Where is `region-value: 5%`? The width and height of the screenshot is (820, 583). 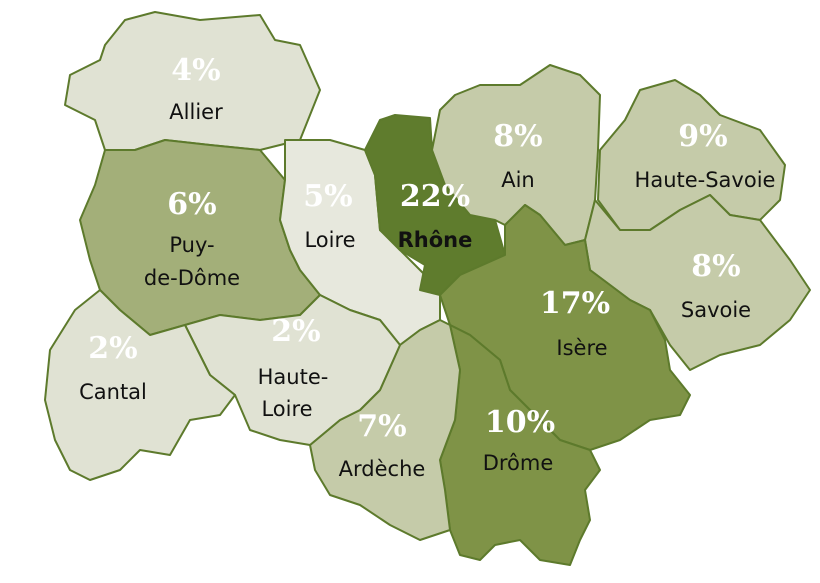
region-value: 5% is located at coordinates (327, 196).